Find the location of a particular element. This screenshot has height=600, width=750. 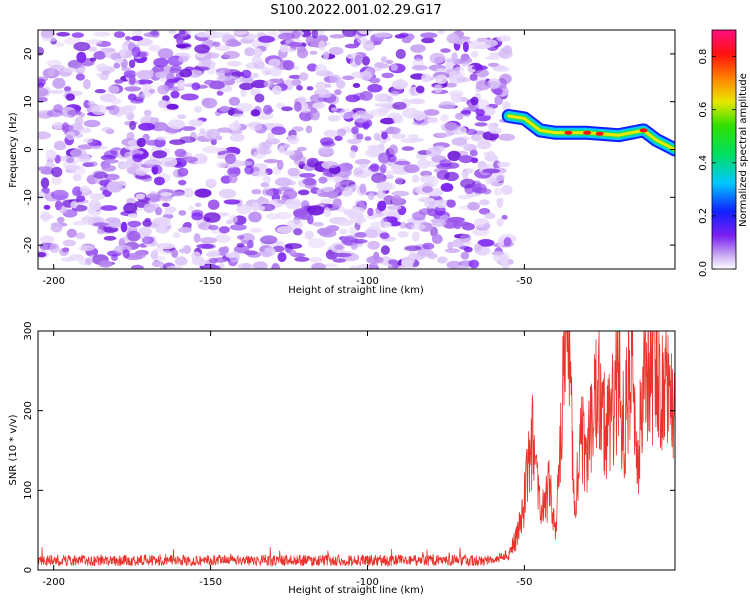

snr-xlabel: Height of straight line (km) is located at coordinates (356, 590).